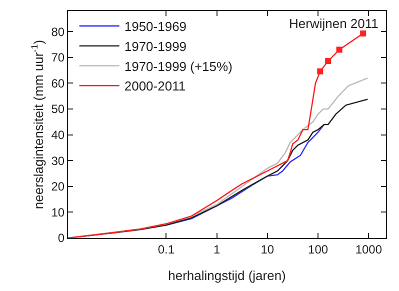 The width and height of the screenshot is (399, 291). Describe the element at coordinates (178, 66) in the screenshot. I see `legend-label: 1970-1999 (+15%)` at that location.